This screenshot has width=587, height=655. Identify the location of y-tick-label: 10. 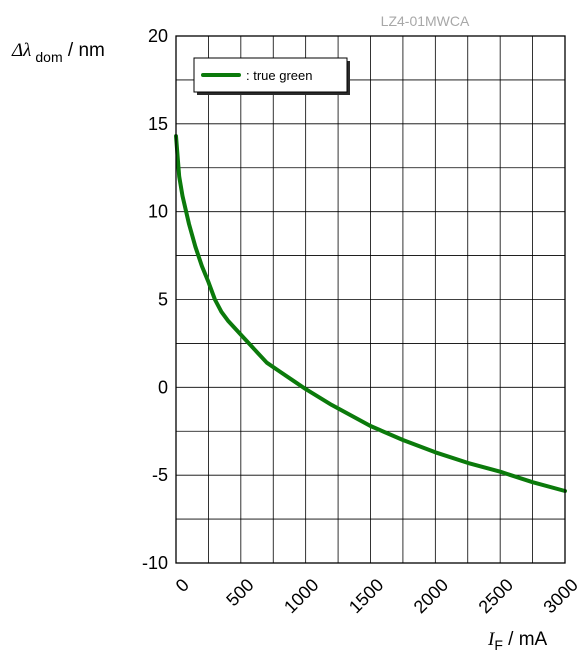
(158, 212).